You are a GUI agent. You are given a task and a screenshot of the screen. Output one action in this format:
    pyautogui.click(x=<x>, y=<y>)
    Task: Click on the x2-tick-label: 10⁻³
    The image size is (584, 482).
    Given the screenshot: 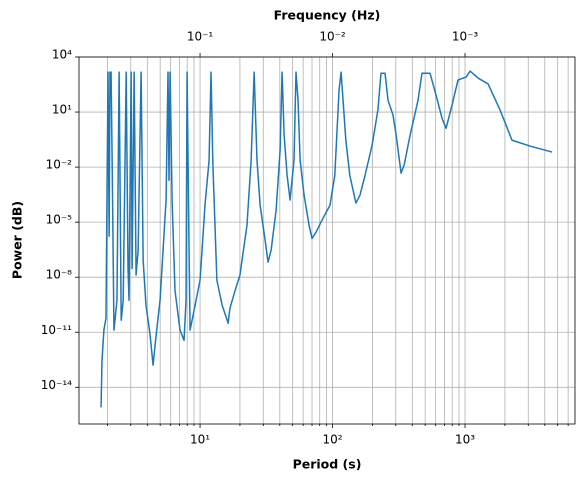 What is the action you would take?
    pyautogui.click(x=465, y=37)
    